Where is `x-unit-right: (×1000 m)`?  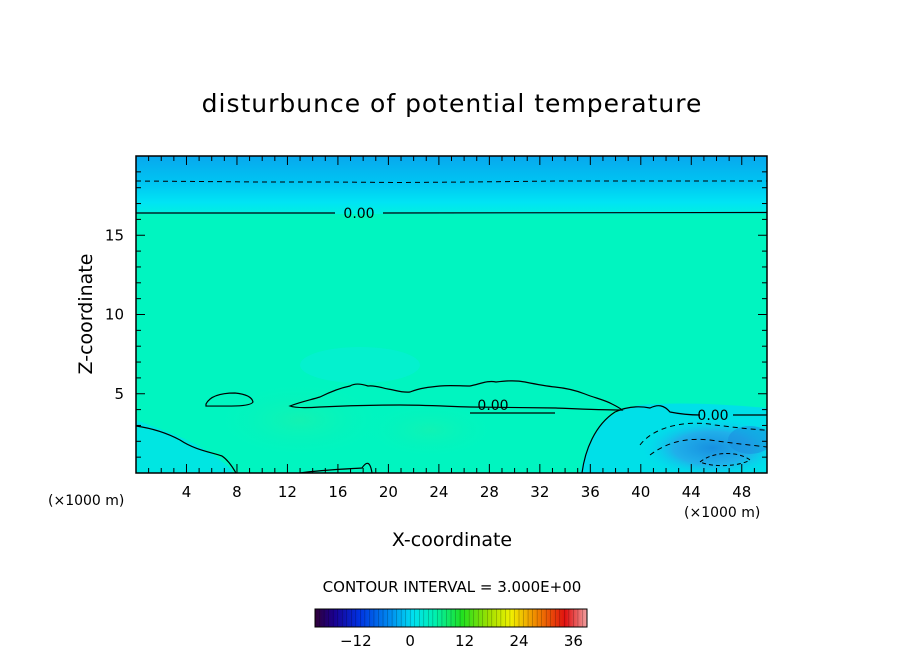
x-unit-right: (×1000 m) is located at coordinates (722, 513).